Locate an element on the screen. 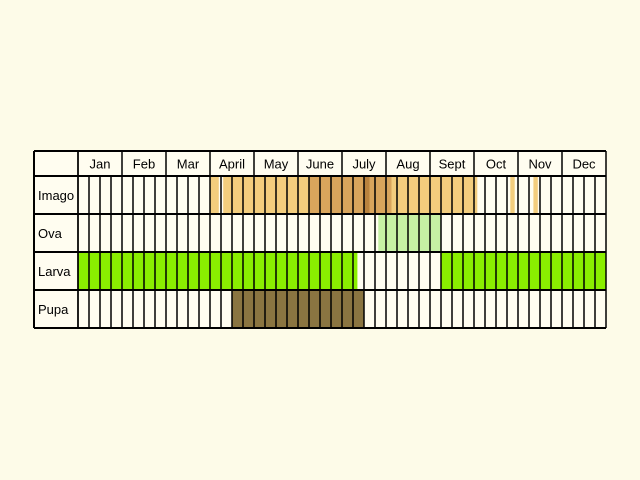  month-label-oct: Oct is located at coordinates (496, 164).